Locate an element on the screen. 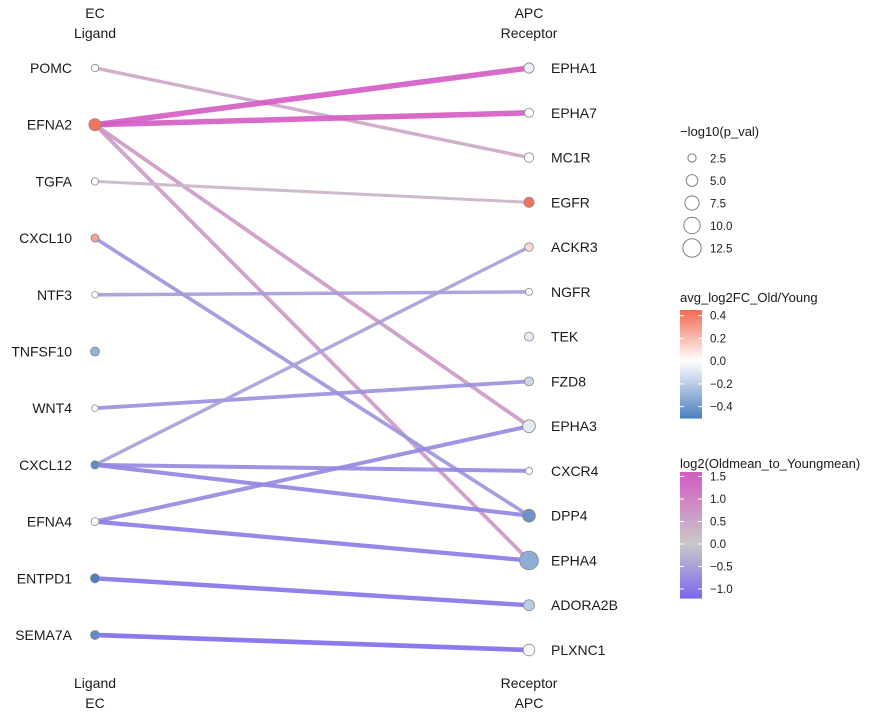  receptor-node-epha1 is located at coordinates (529, 68).